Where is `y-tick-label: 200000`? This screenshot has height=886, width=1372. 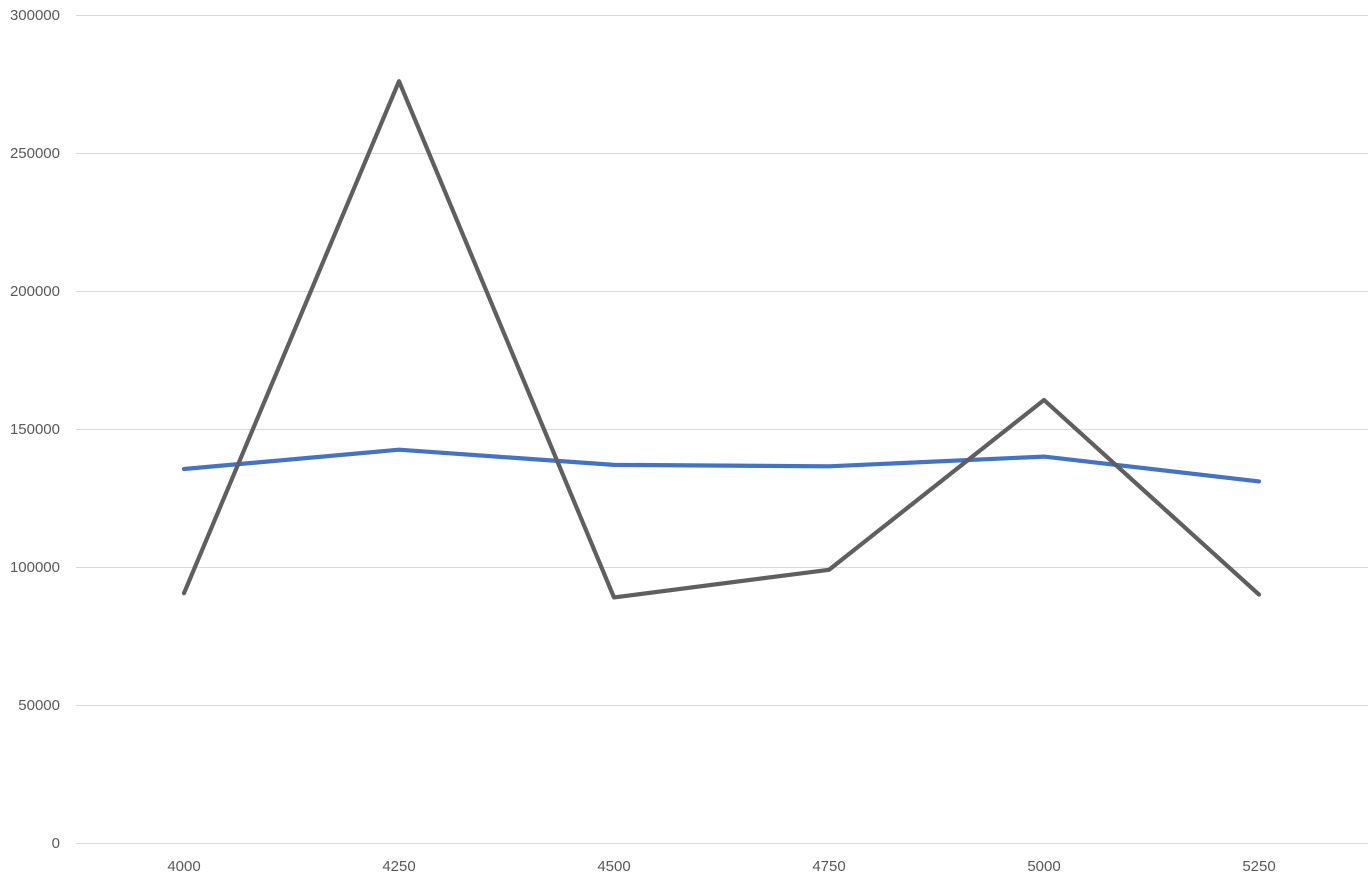
y-tick-label: 200000 is located at coordinates (35, 291).